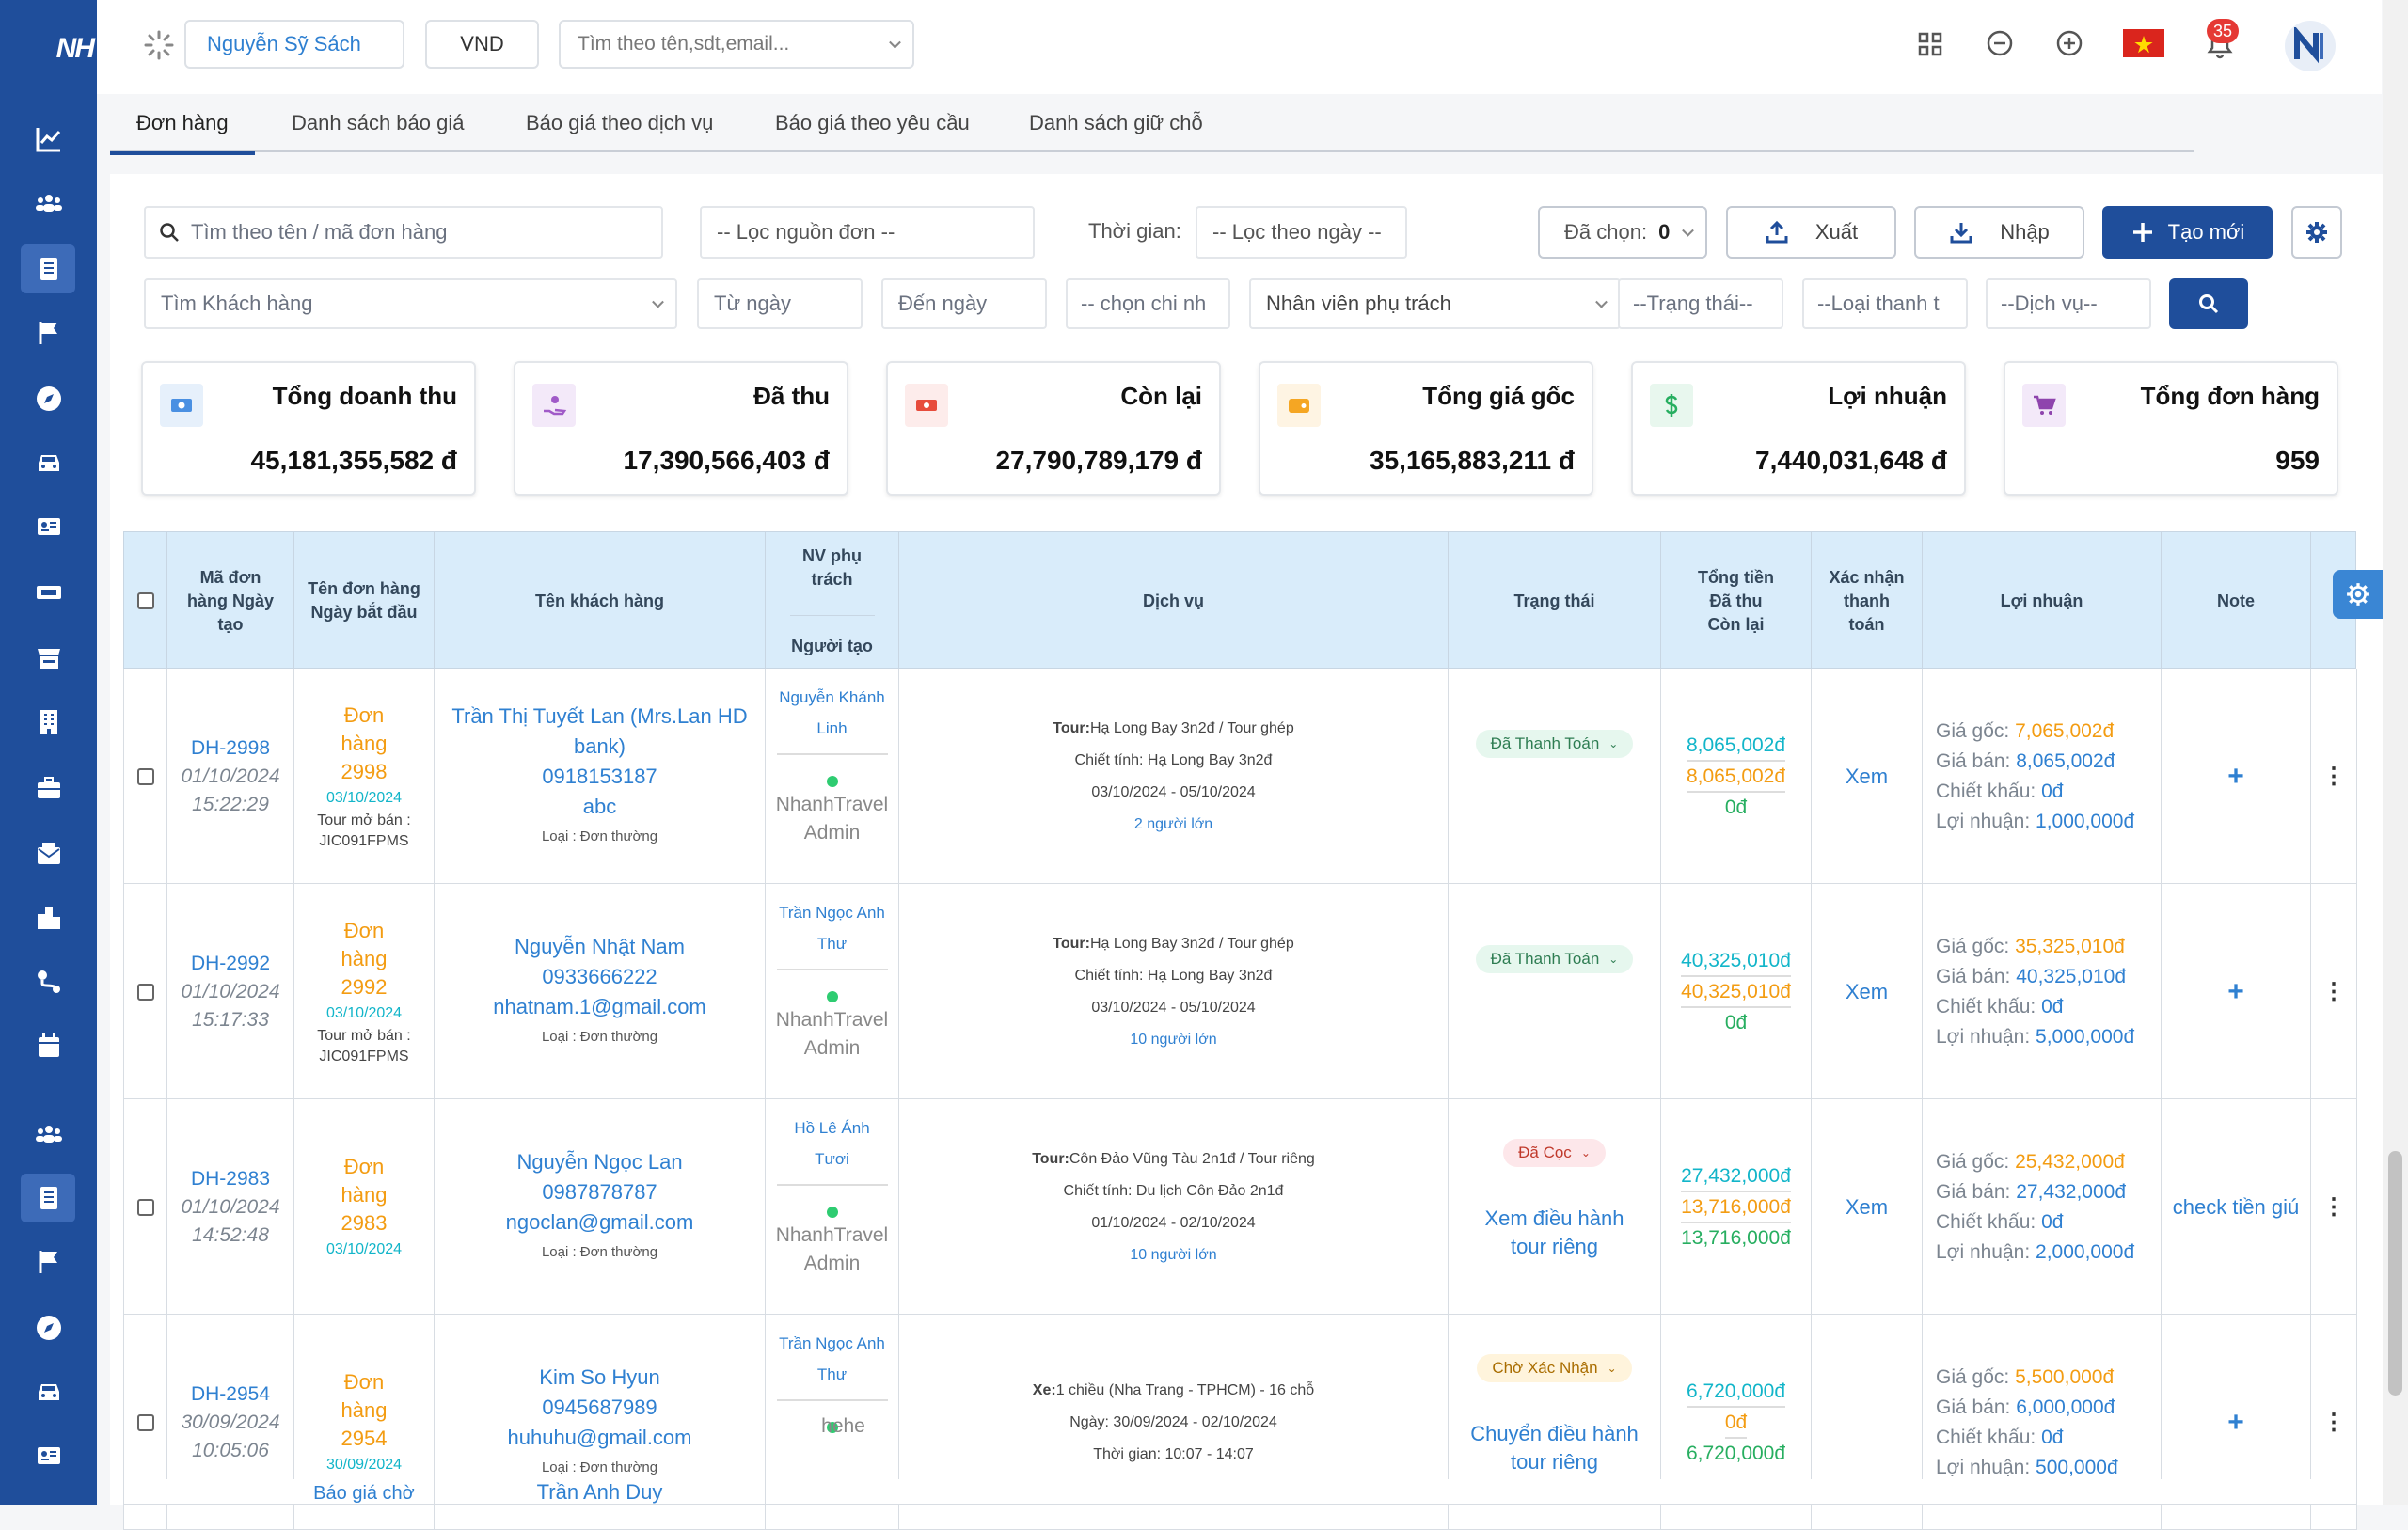  I want to click on order-name: Đơn hàng 2998, so click(365, 742).